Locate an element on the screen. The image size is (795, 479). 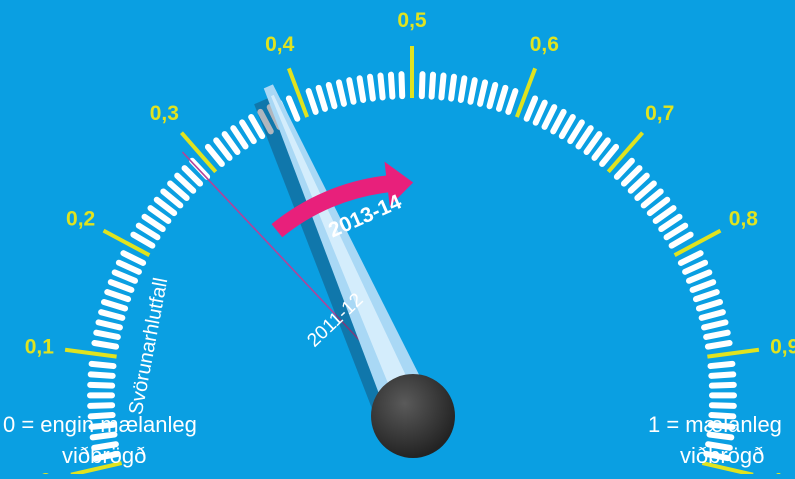
needle-highlight is located at coordinates (347, 257).